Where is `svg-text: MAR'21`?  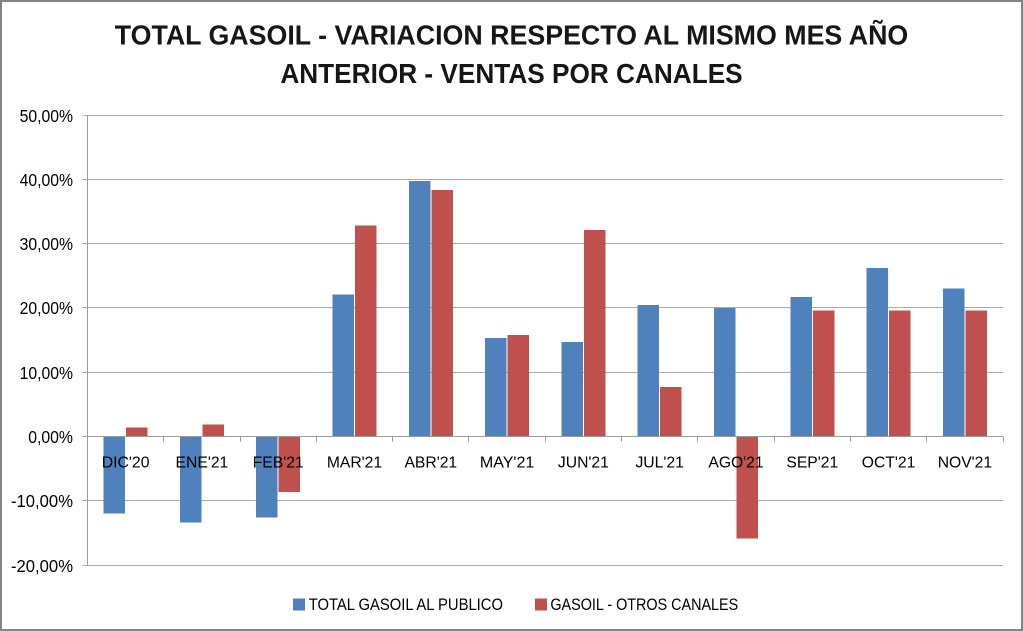 svg-text: MAR'21 is located at coordinates (354, 462).